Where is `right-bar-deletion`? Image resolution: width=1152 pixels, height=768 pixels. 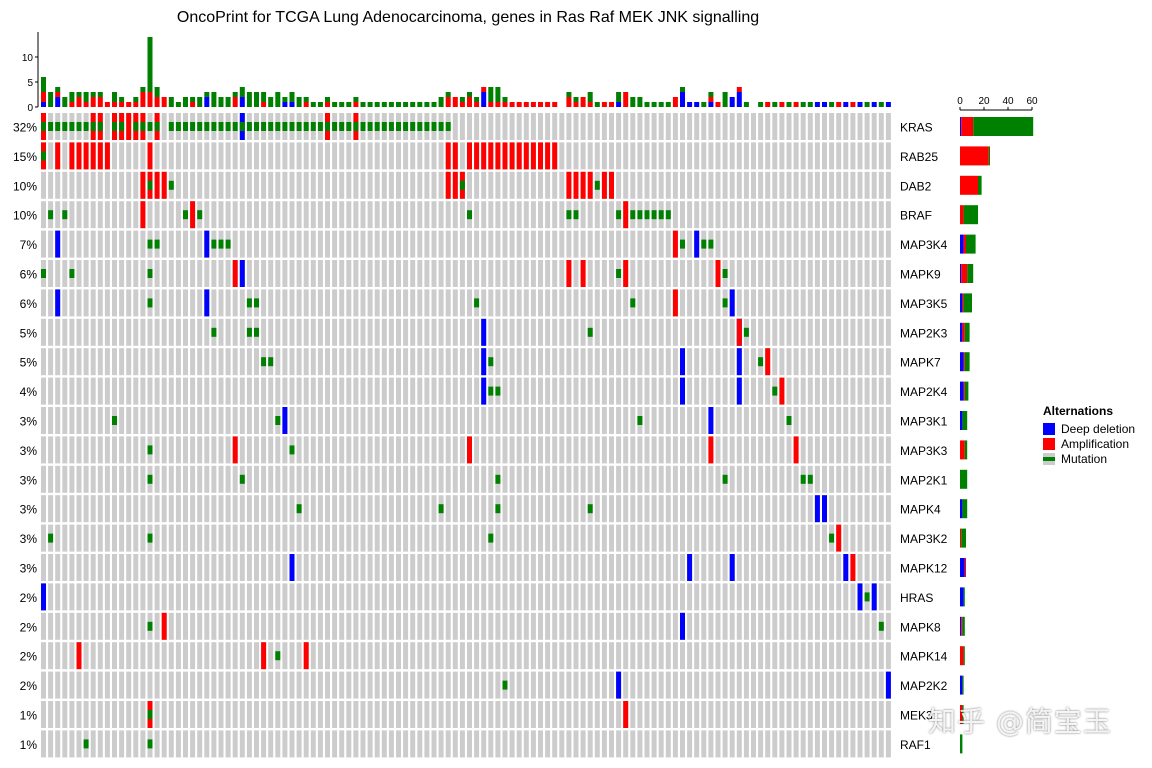 right-bar-deletion is located at coordinates (962, 391).